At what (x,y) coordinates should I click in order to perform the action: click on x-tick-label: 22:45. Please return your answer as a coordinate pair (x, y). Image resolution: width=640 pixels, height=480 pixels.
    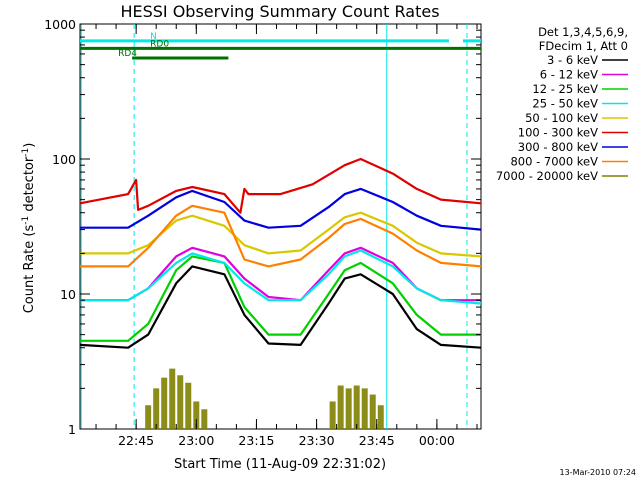
    Looking at the image, I should click on (136, 440).